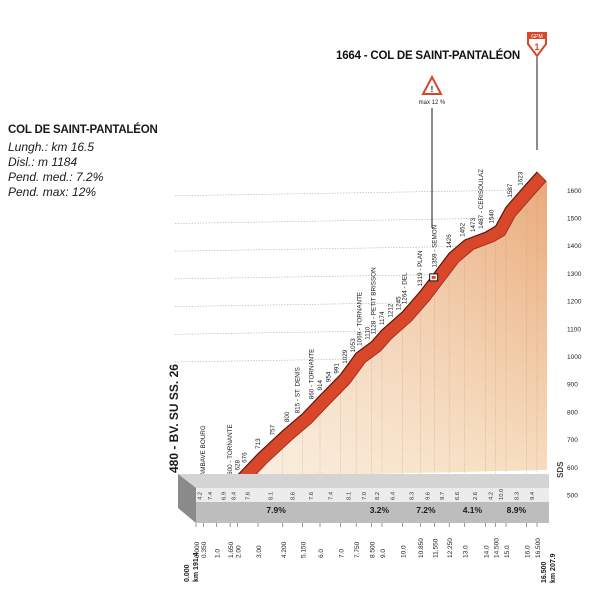  I want to click on climb-length: Lungh.: km 16.5, so click(51, 147).